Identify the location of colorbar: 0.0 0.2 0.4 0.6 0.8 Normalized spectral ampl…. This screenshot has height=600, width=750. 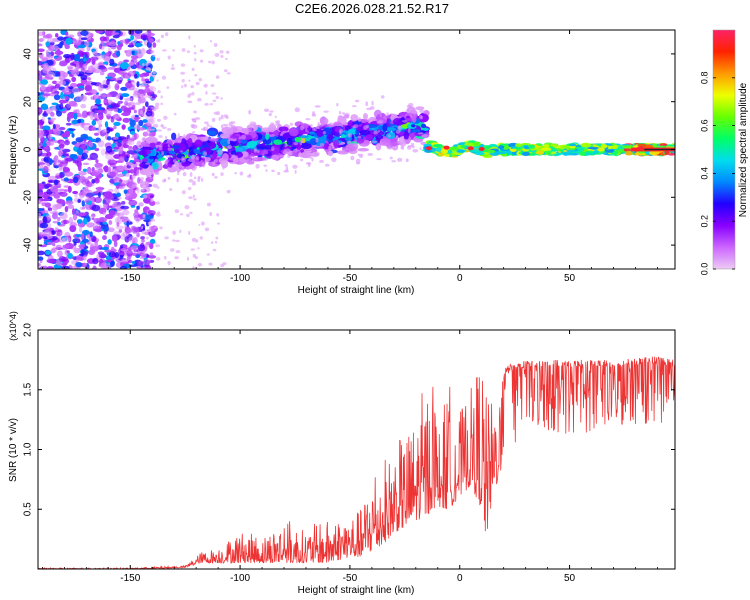
(724, 152).